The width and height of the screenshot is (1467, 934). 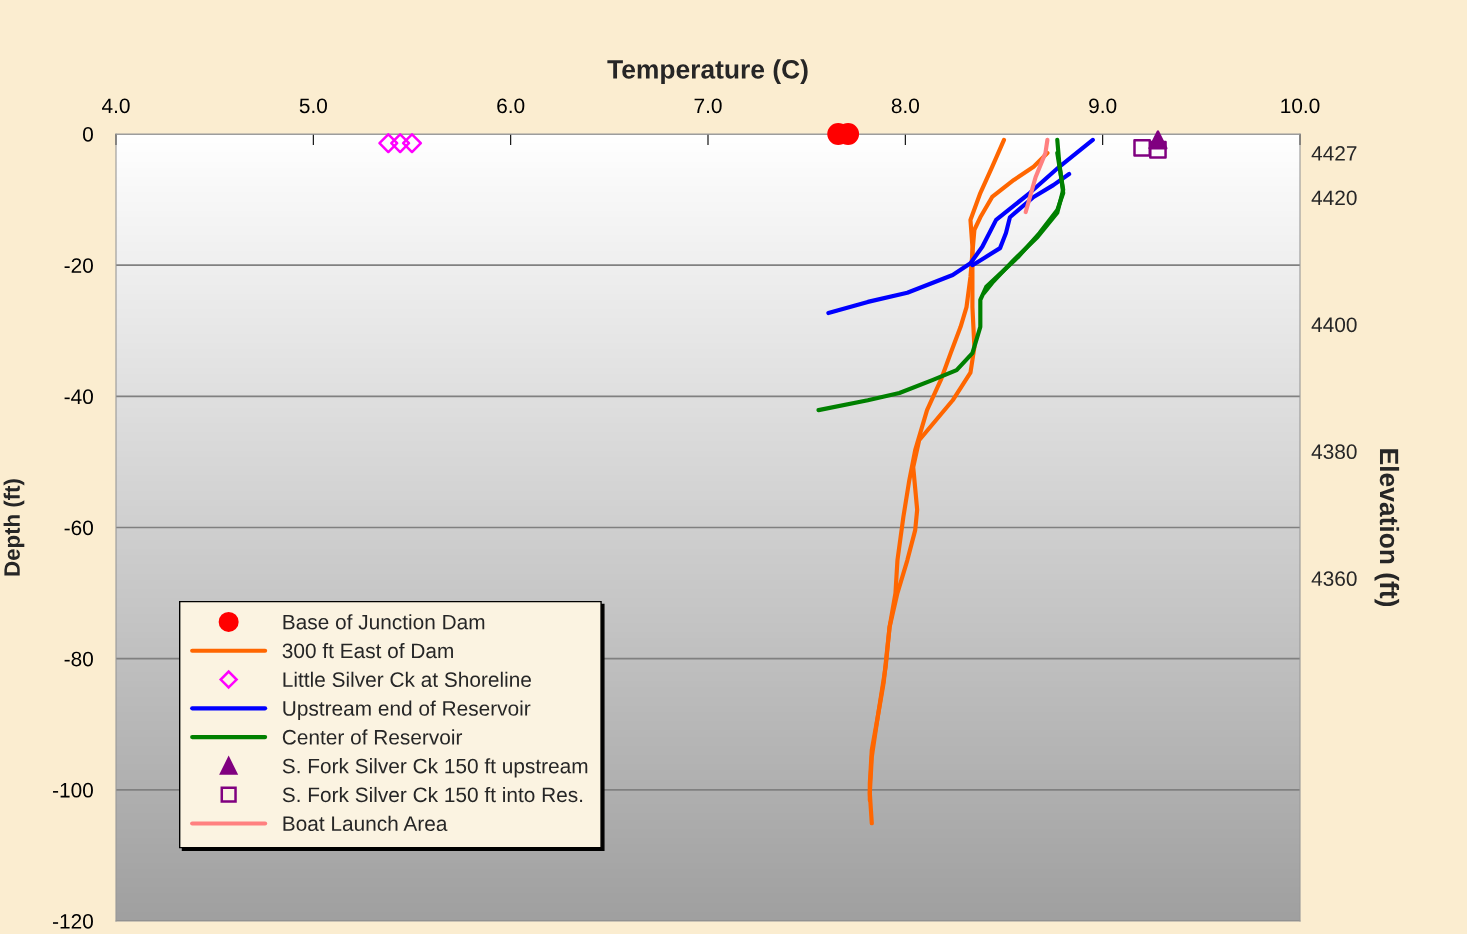 What do you see at coordinates (78, 659) in the screenshot?
I see `y-tick-label: -80` at bounding box center [78, 659].